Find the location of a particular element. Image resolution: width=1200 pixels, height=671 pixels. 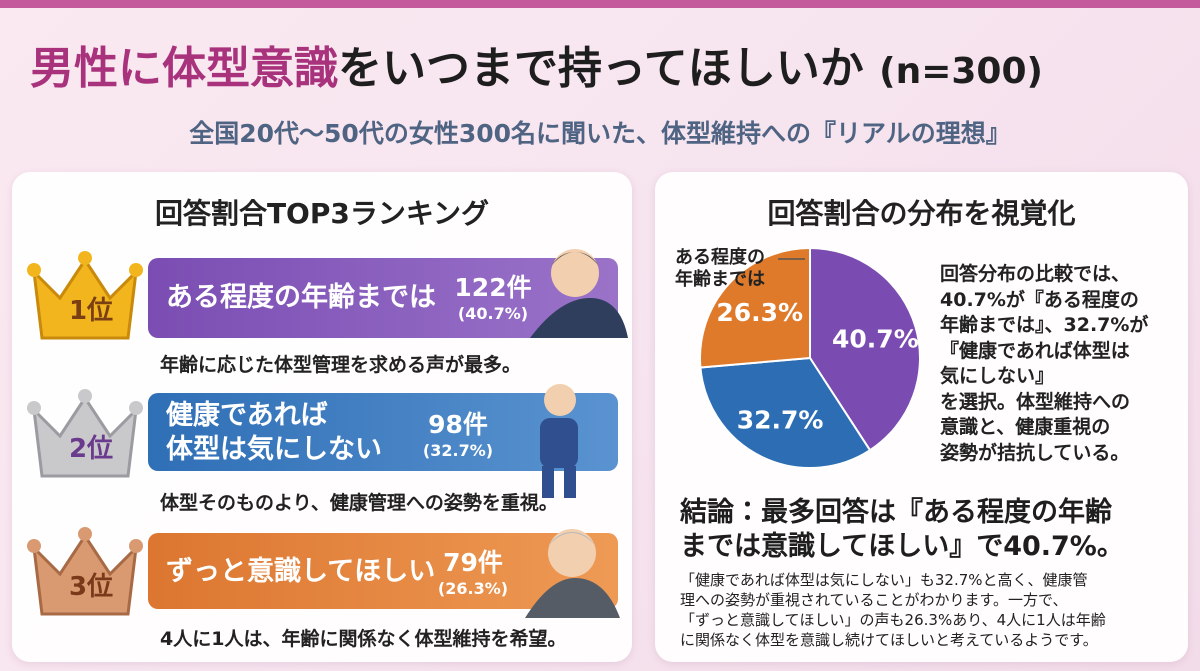

title-main: をいつまで持ってほしいか is located at coordinates (601, 68).